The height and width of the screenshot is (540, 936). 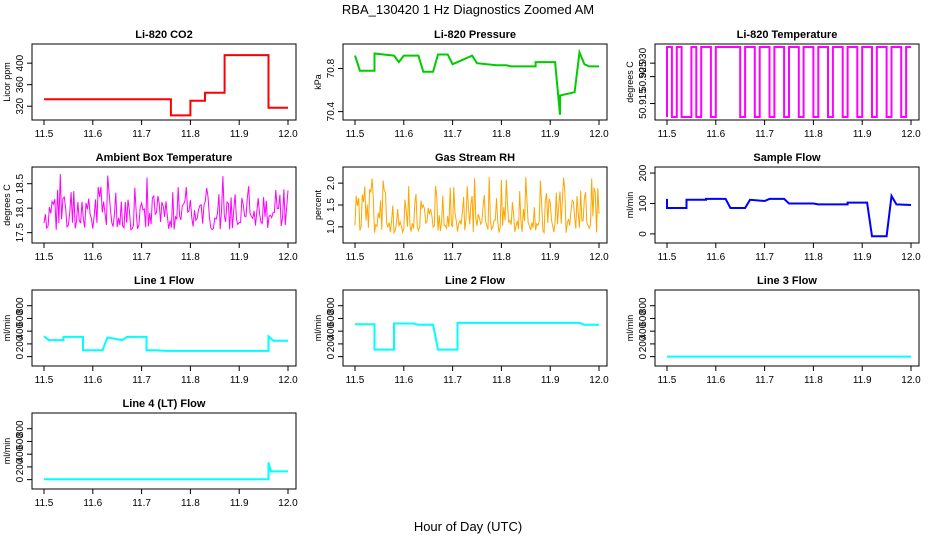 What do you see at coordinates (787, 281) in the screenshot?
I see `panel-title: Line 3 Flow` at bounding box center [787, 281].